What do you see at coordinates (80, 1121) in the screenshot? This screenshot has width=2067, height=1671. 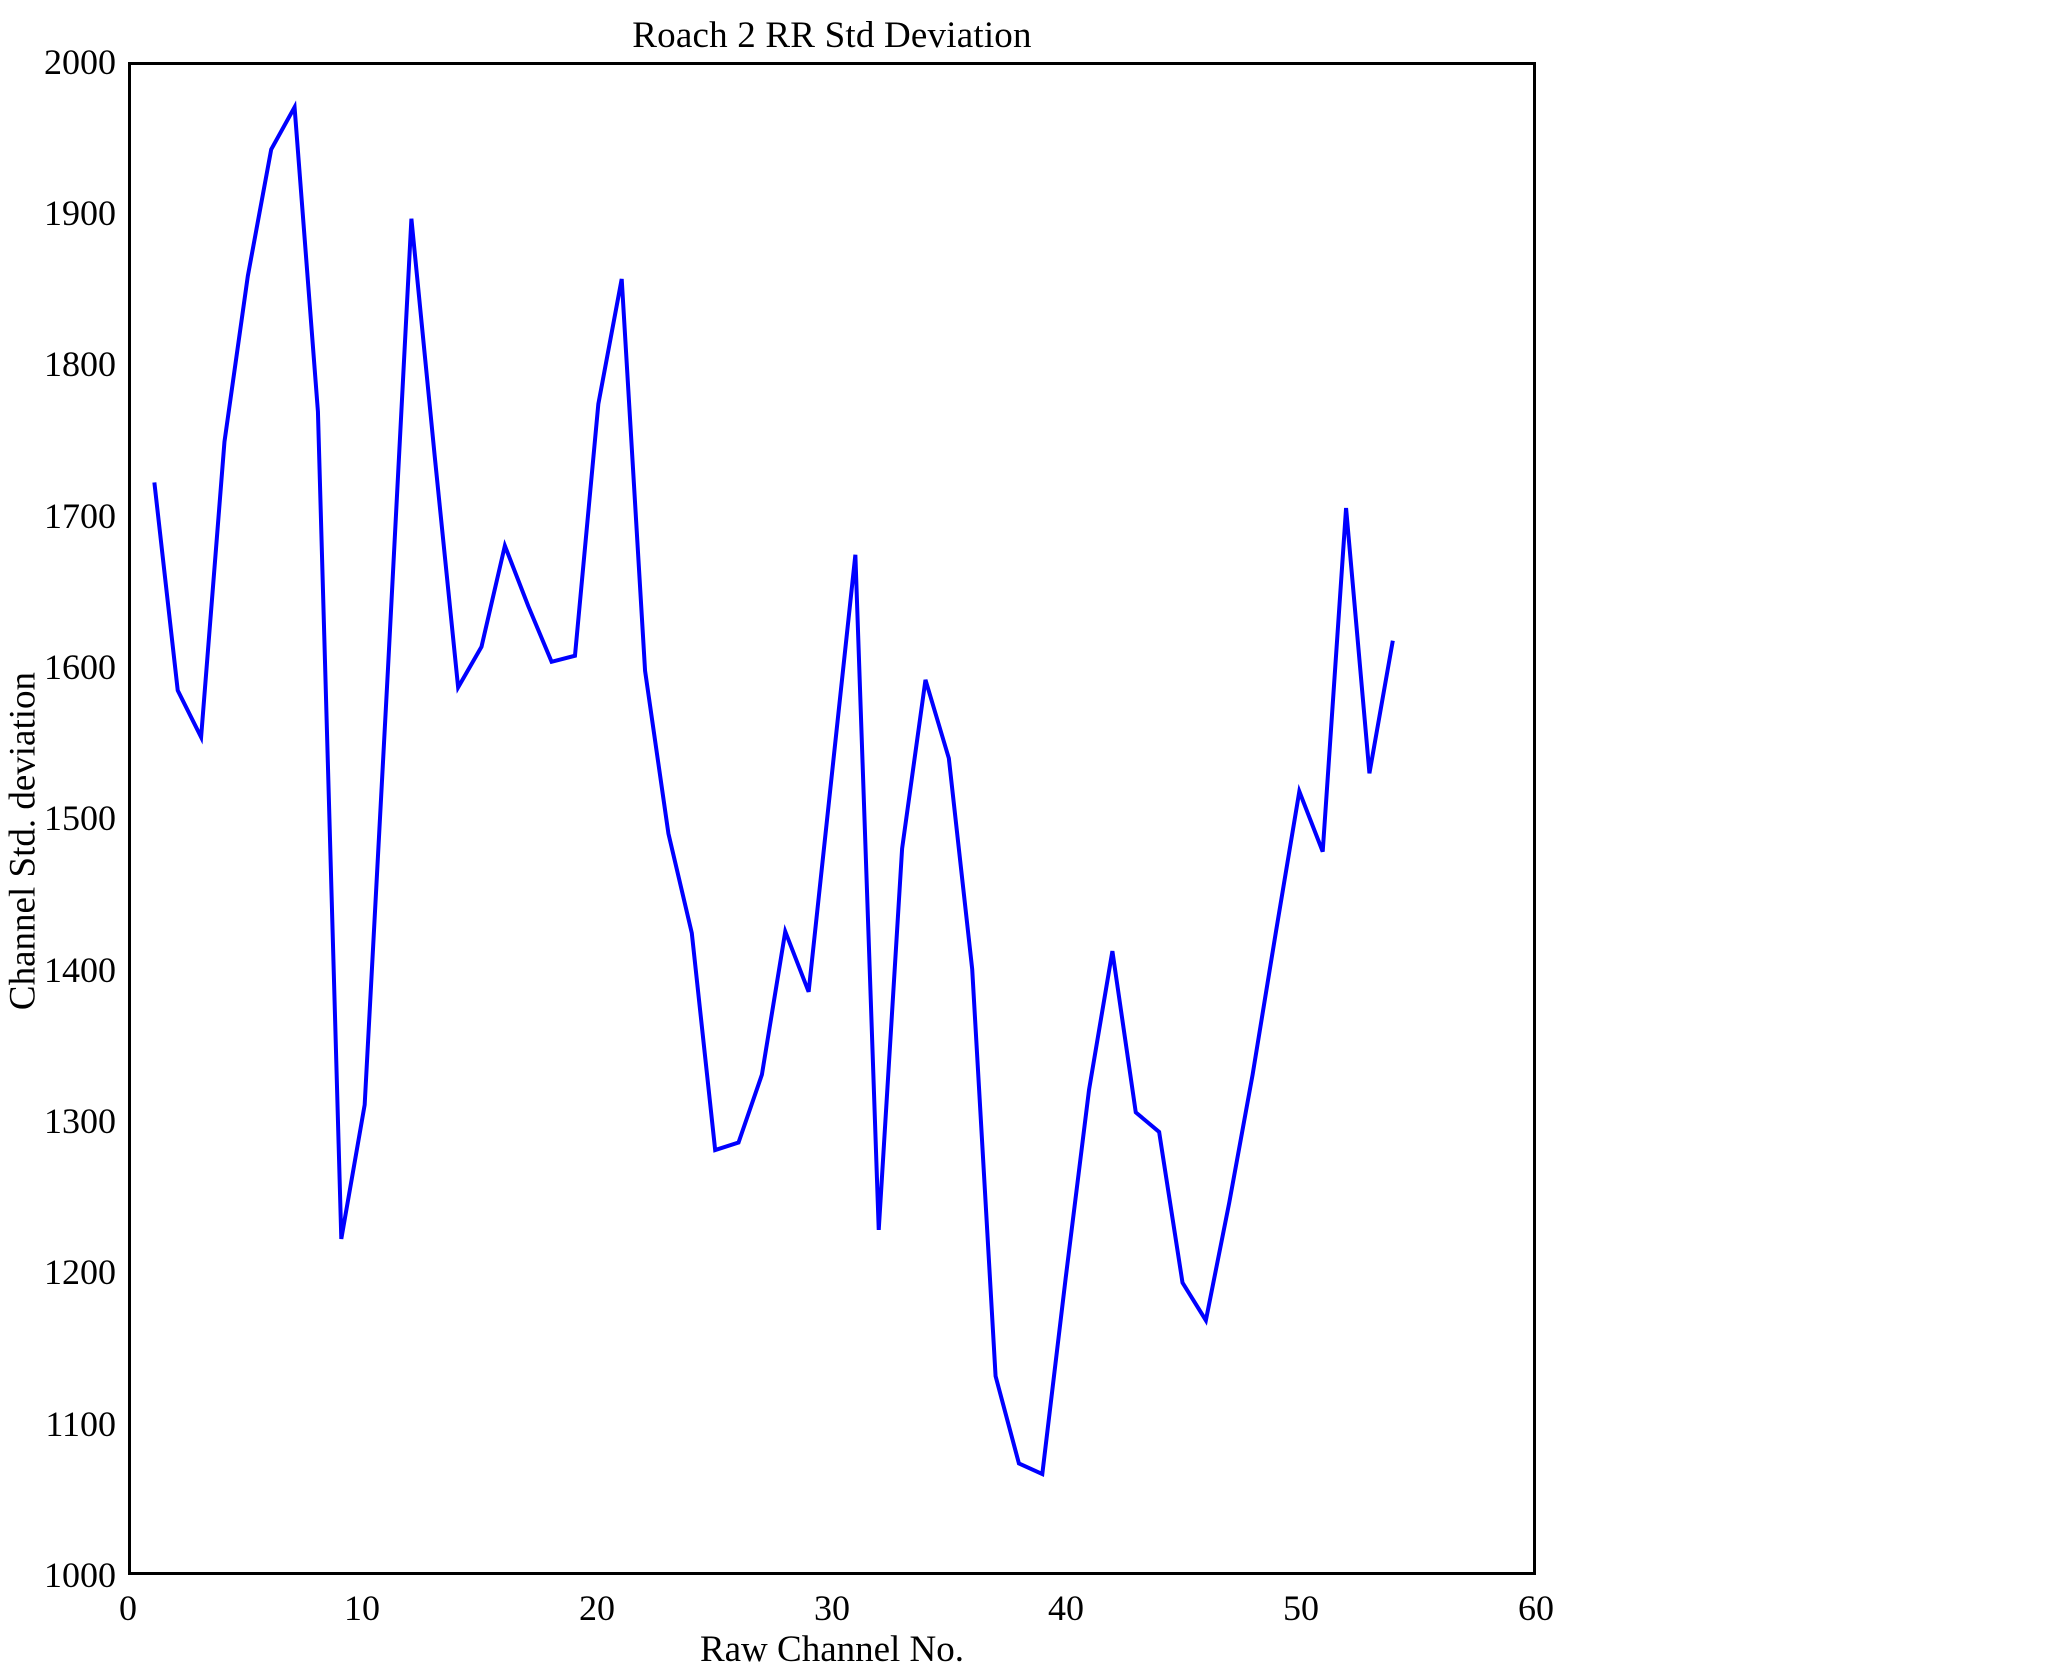 I see `y-tick-label: 1300` at bounding box center [80, 1121].